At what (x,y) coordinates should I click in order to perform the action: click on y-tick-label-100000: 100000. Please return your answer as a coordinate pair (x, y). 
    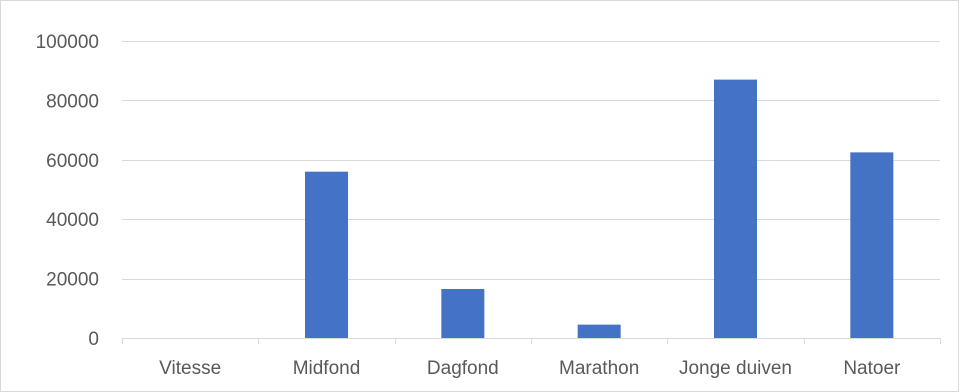
    Looking at the image, I should click on (67, 42).